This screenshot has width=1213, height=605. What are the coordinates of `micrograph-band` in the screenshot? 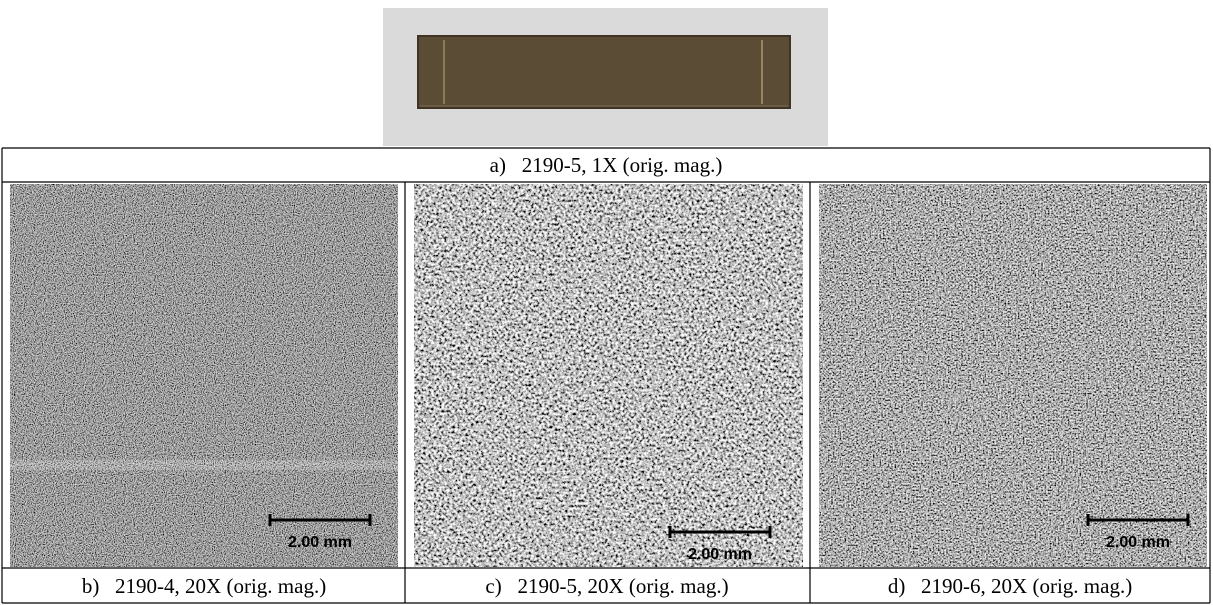 It's located at (204, 465).